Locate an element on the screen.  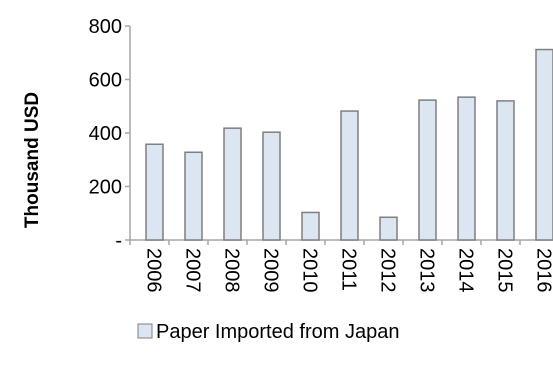
x-tick-label: 2015 is located at coordinates (505, 270).